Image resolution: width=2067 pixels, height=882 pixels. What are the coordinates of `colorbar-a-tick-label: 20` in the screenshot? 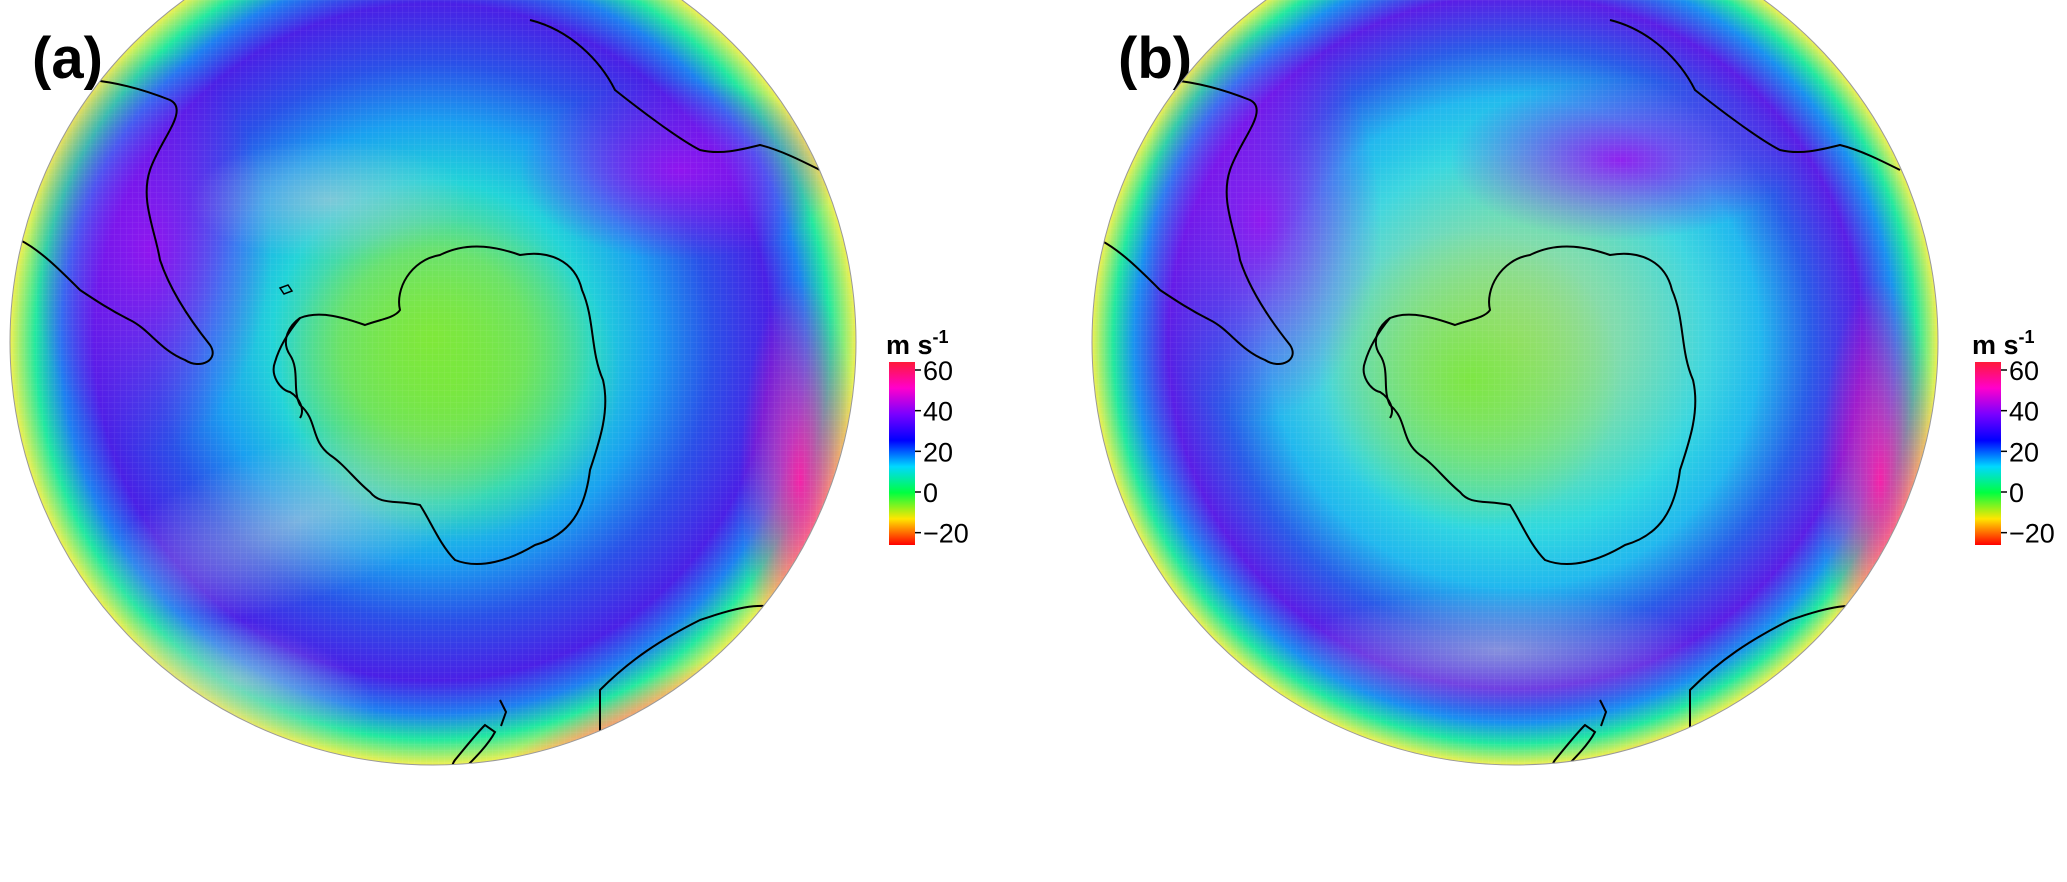 It's located at (938, 452).